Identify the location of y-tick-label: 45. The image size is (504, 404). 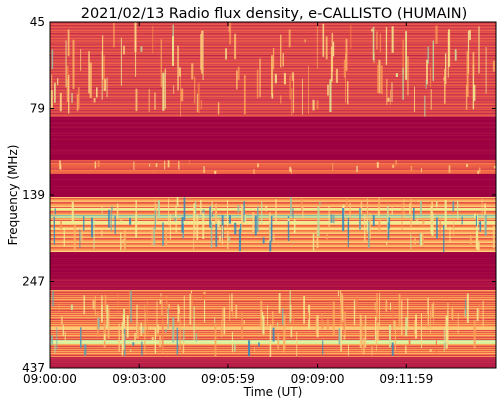
(37, 22).